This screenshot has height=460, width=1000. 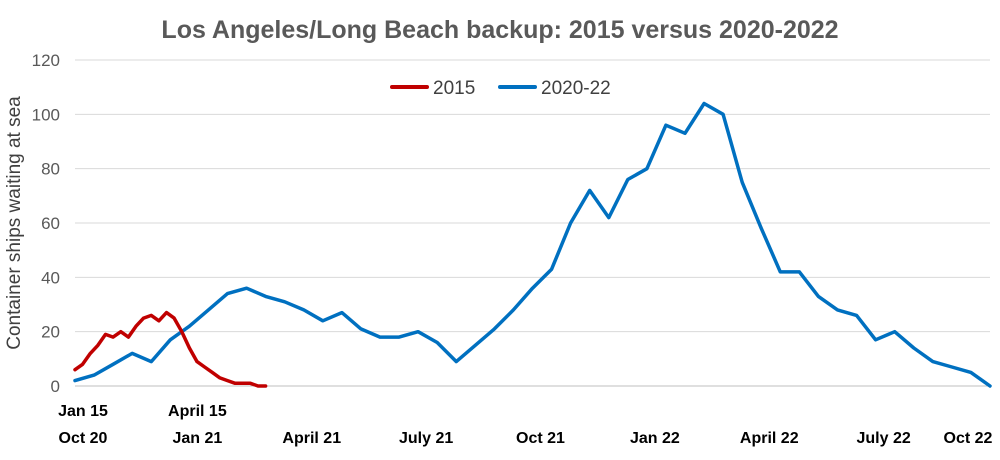 I want to click on legend-label-2020-22: 2020-22, so click(x=576, y=88).